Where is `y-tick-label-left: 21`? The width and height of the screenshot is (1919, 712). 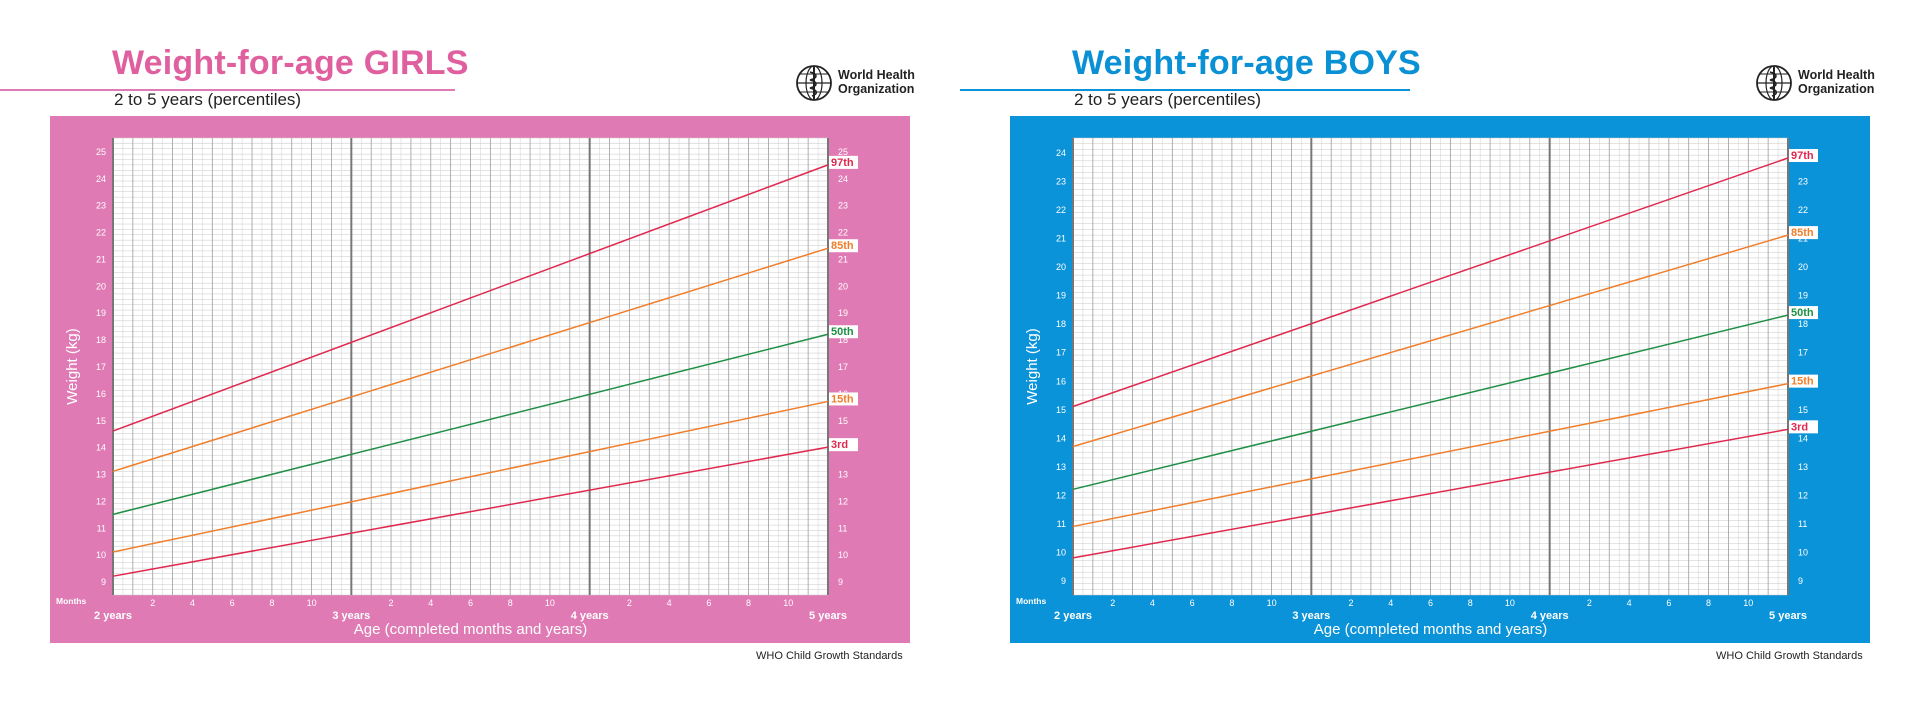 y-tick-label-left: 21 is located at coordinates (101, 259).